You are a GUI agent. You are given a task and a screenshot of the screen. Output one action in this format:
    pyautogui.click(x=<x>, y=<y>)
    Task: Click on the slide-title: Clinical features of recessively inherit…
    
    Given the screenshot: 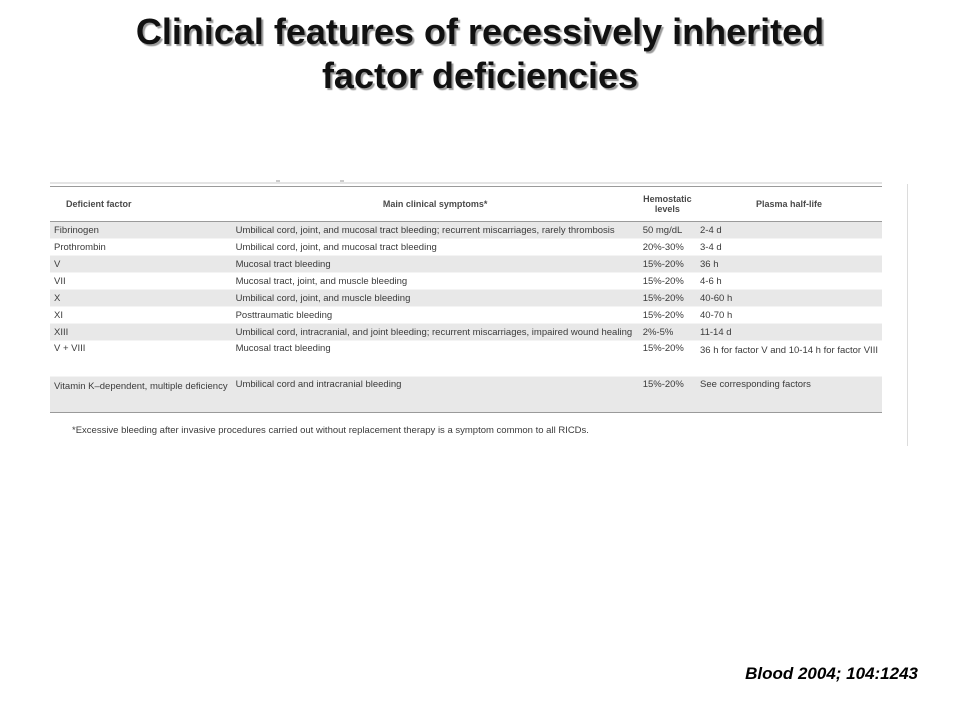 What is the action you would take?
    pyautogui.click(x=480, y=54)
    